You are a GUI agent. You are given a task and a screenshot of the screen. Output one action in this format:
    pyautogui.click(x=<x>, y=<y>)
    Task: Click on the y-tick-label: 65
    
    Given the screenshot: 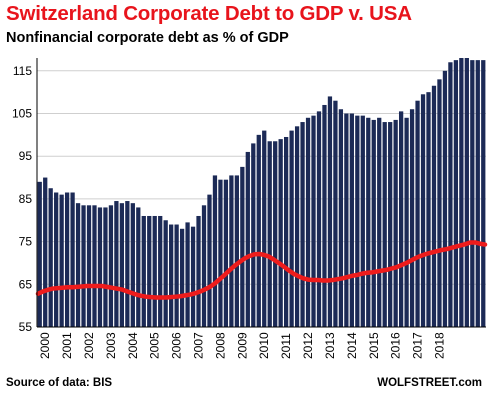 What is the action you would take?
    pyautogui.click(x=26, y=284)
    